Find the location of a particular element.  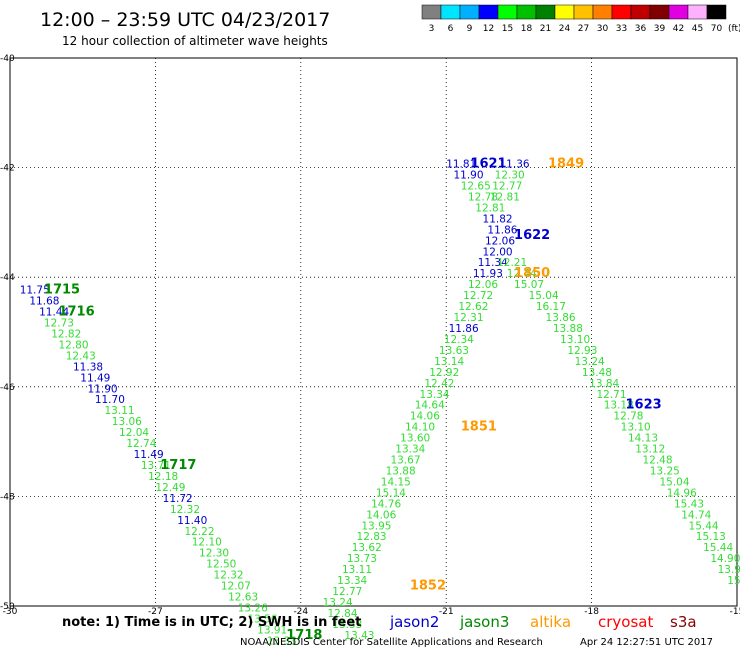

colorbar-label: 39 is located at coordinates (660, 29).